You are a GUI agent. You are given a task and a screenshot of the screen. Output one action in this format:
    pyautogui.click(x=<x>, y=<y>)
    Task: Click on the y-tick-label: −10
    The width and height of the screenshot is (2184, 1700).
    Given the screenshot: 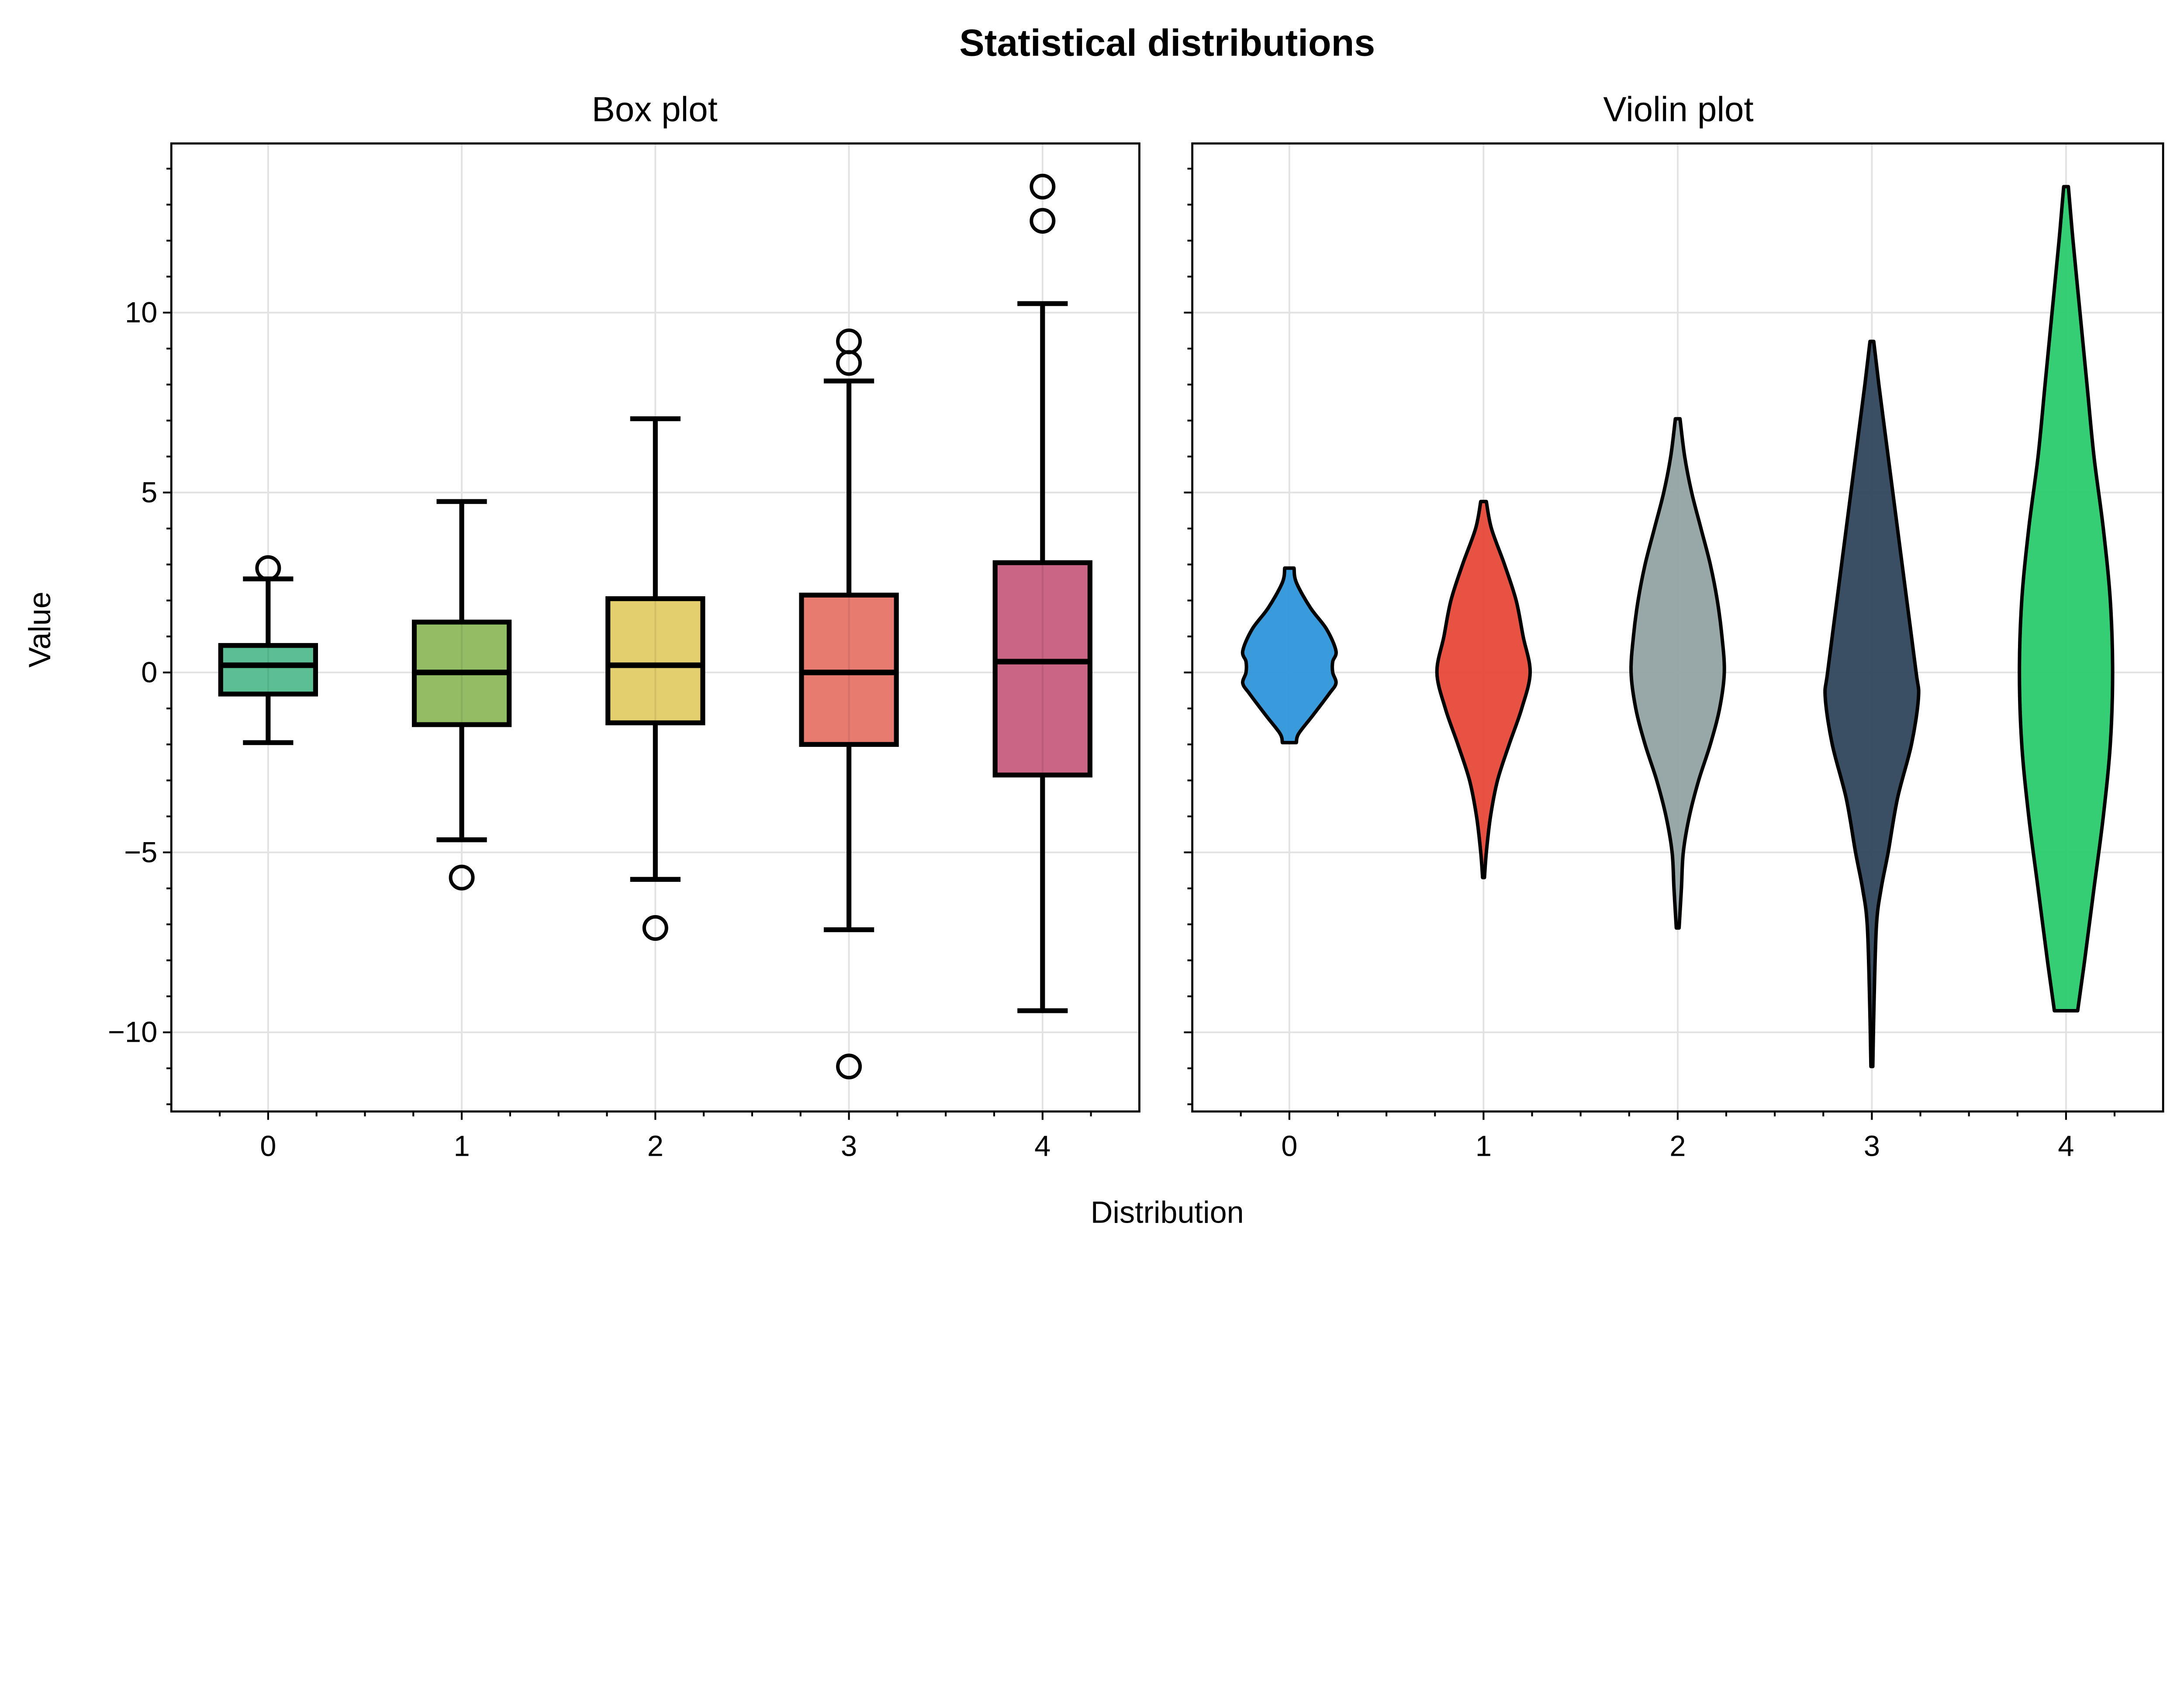 What is the action you would take?
    pyautogui.click(x=133, y=1032)
    